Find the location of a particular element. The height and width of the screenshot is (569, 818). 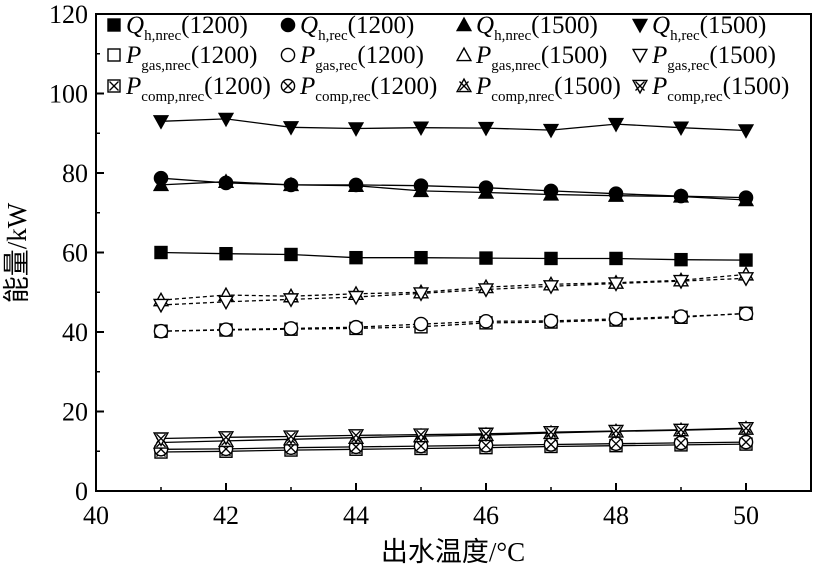

legend-entry-p-gas-nrec-1500: Pgas,nrec(1500) is located at coordinates (531, 58).